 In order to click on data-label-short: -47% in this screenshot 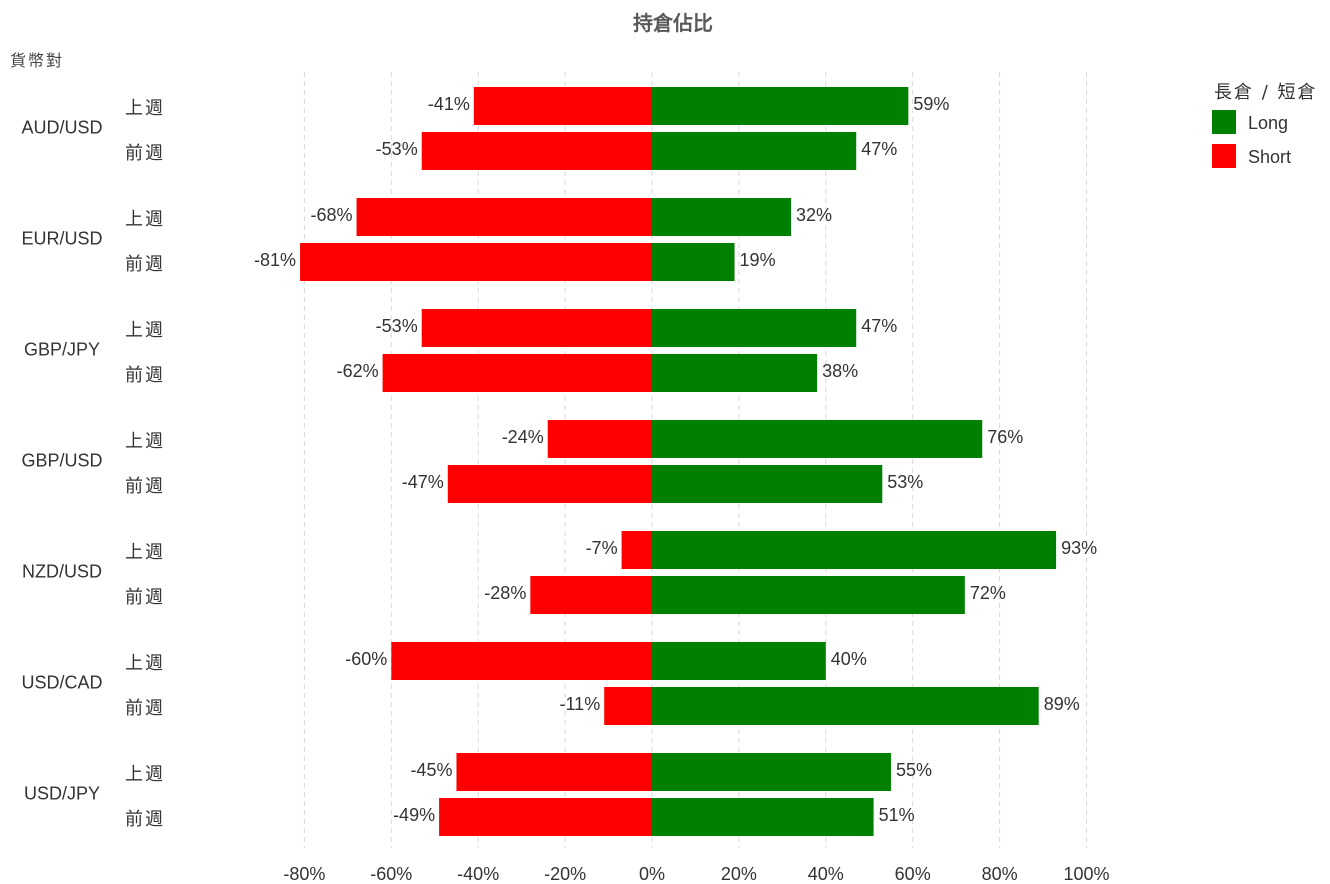, I will do `click(423, 482)`.